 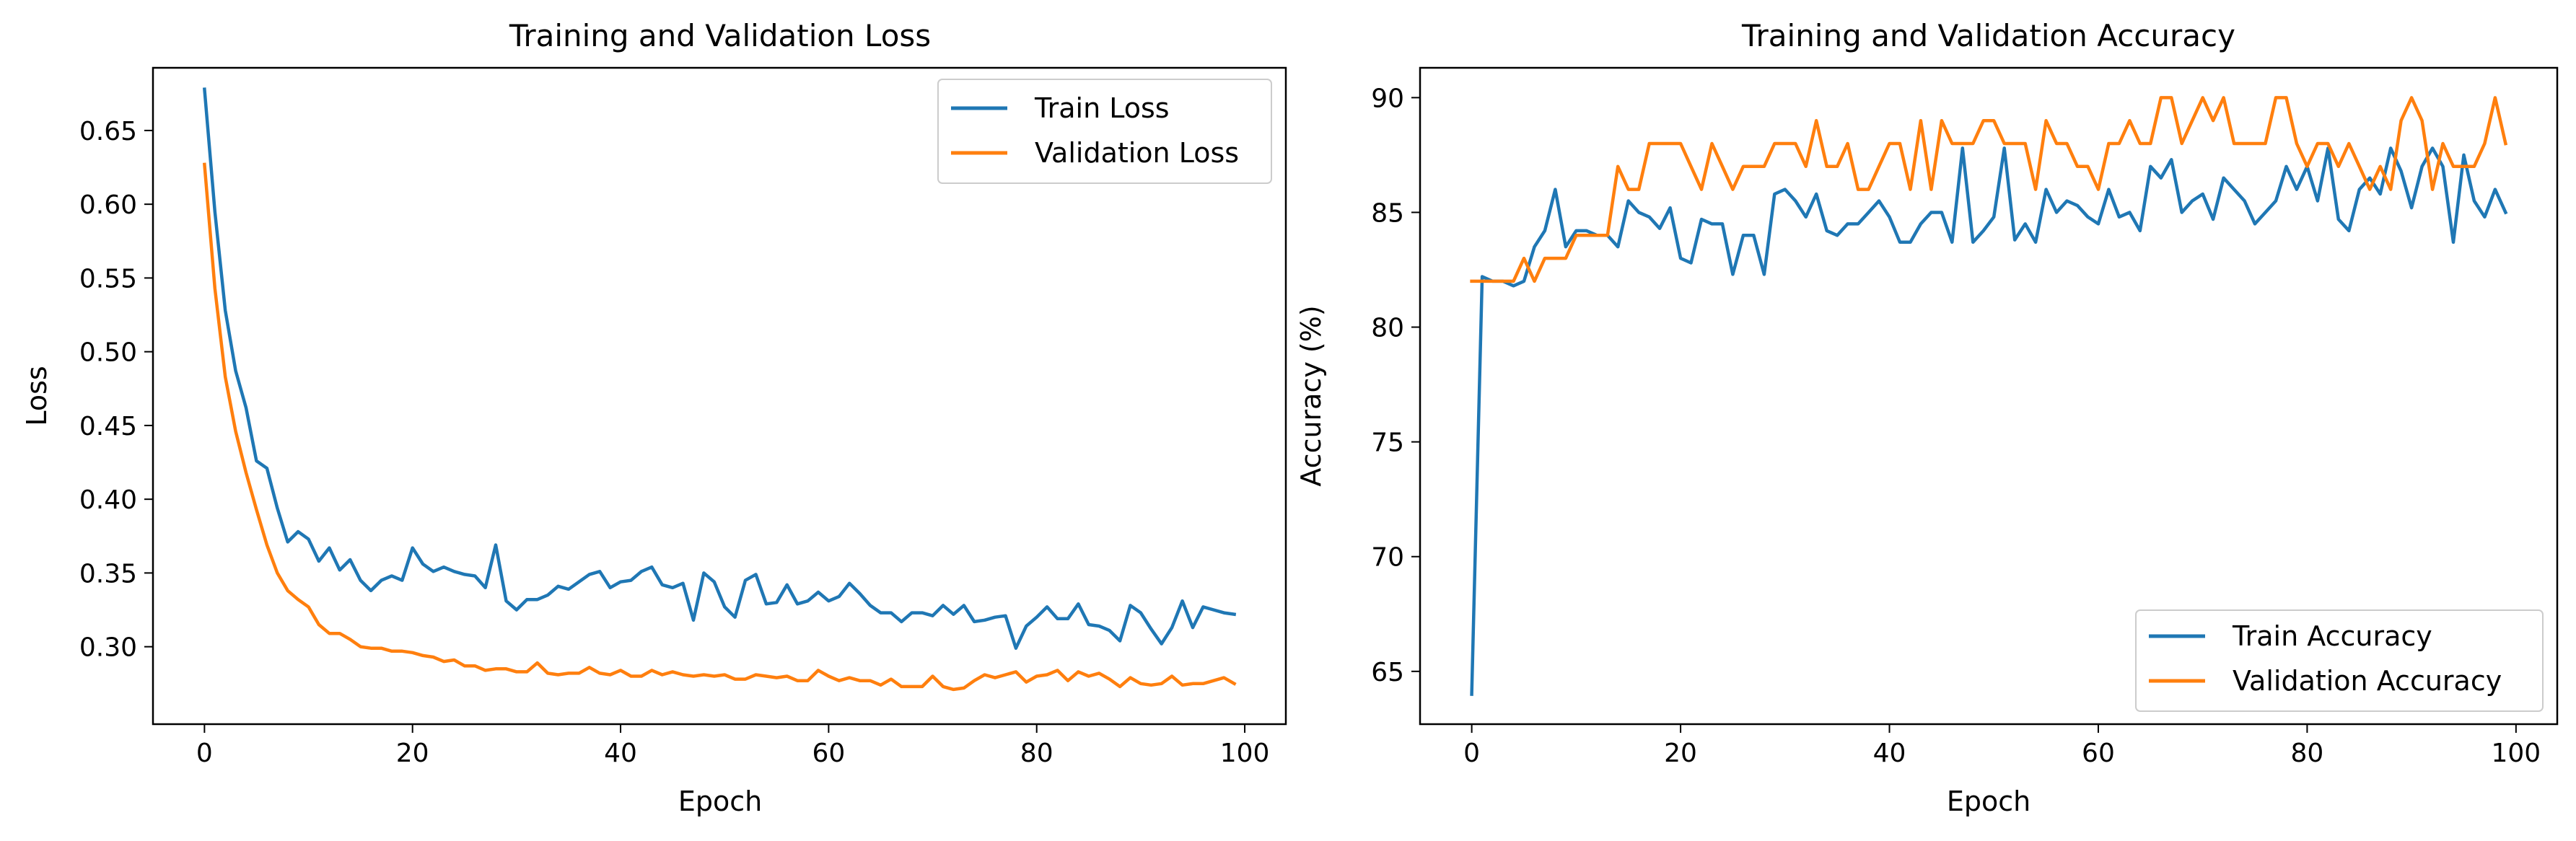 What do you see at coordinates (1387, 672) in the screenshot?
I see `accuracy-ytick-label: 65` at bounding box center [1387, 672].